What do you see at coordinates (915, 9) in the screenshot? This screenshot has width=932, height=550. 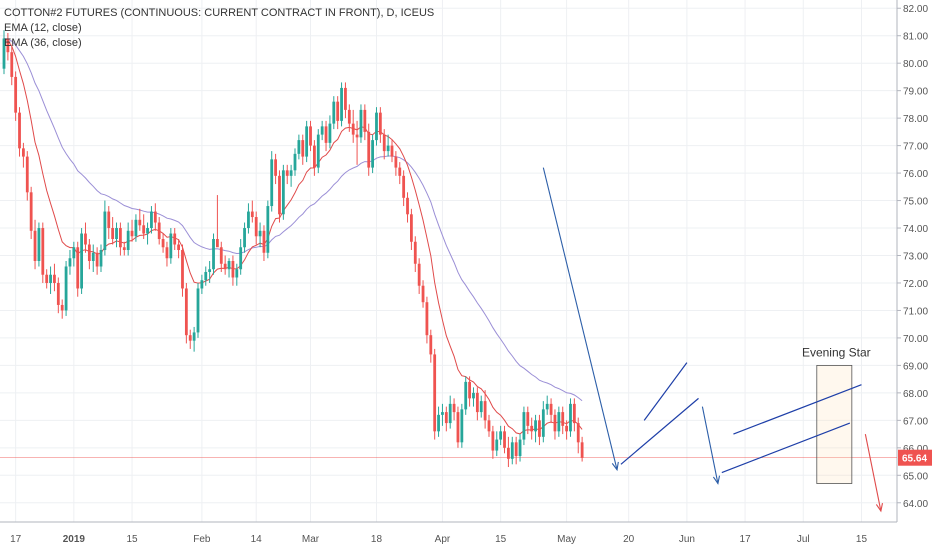 I see `y-tick-label: 82.00` at bounding box center [915, 9].